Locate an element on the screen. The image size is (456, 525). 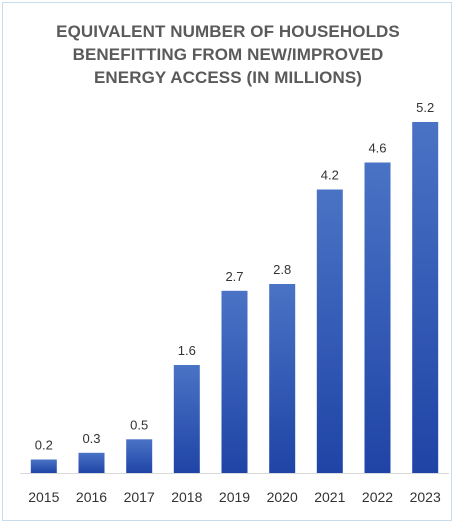
x-tick-label-2022: 2022 is located at coordinates (377, 497).